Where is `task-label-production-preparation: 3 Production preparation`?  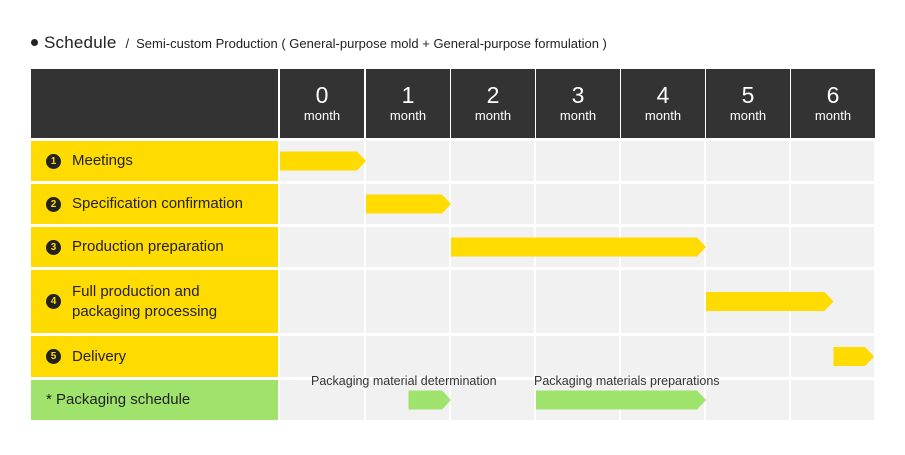 task-label-production-preparation: 3 Production preparation is located at coordinates (154, 247).